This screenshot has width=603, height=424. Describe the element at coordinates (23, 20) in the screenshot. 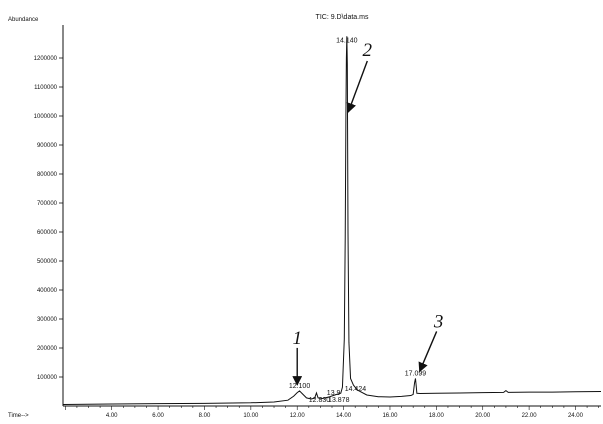

I see `y-axis-title: Abundance` at that location.